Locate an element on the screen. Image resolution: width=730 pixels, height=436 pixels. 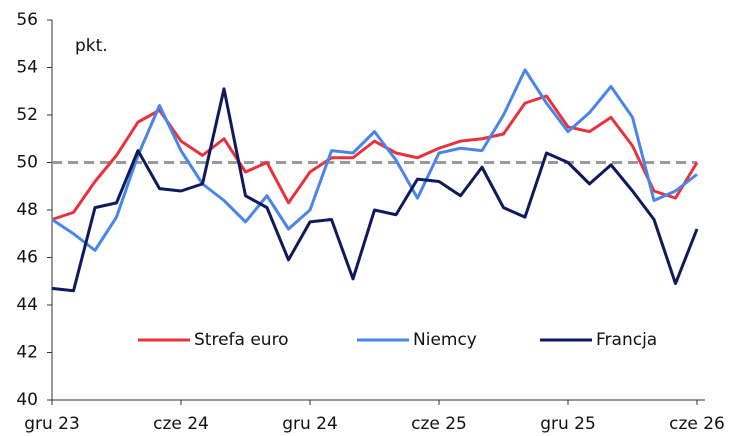
legend-label: Strefa euro is located at coordinates (241, 340).